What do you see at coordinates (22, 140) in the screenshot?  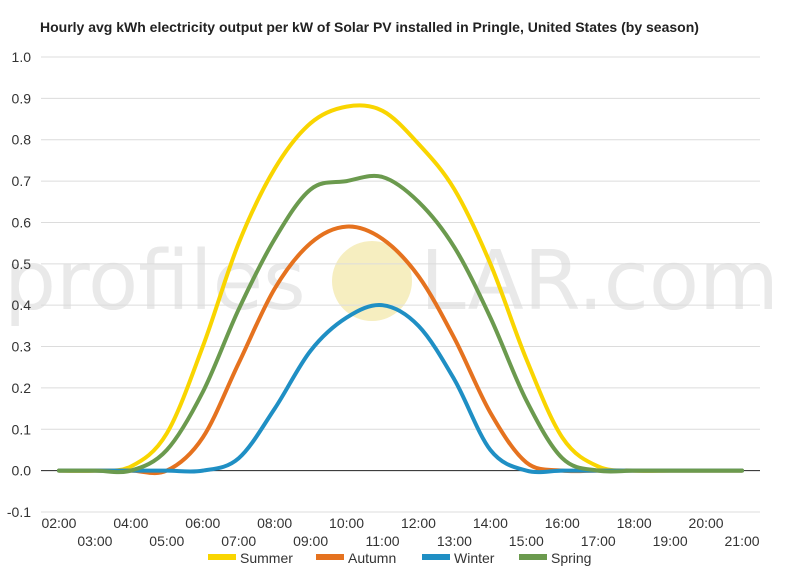 I see `y-tick-label: 0.8` at bounding box center [22, 140].